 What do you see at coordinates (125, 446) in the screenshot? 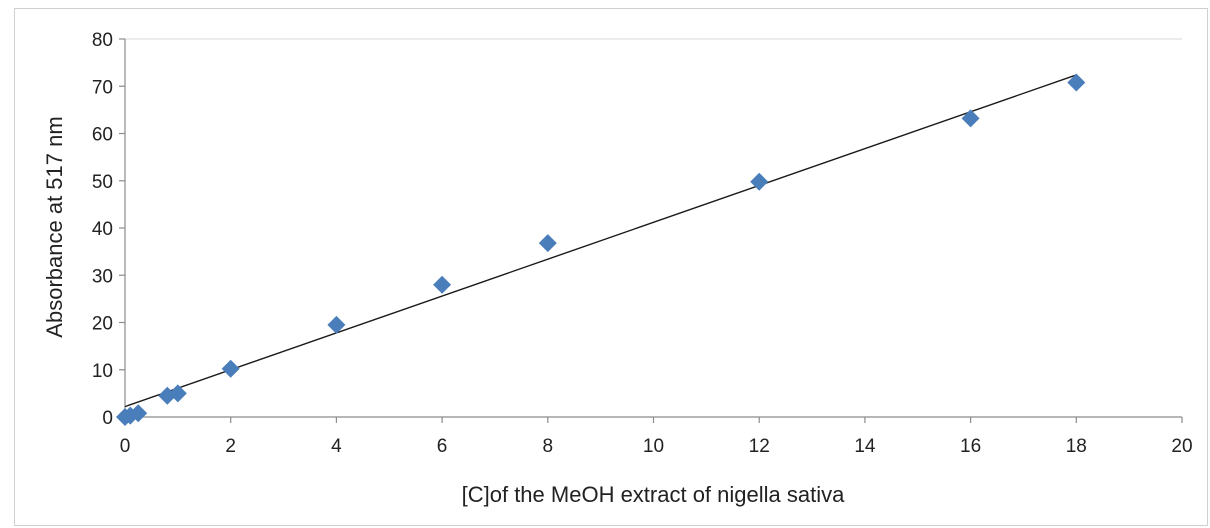
I see `x-tick-label: 0` at bounding box center [125, 446].